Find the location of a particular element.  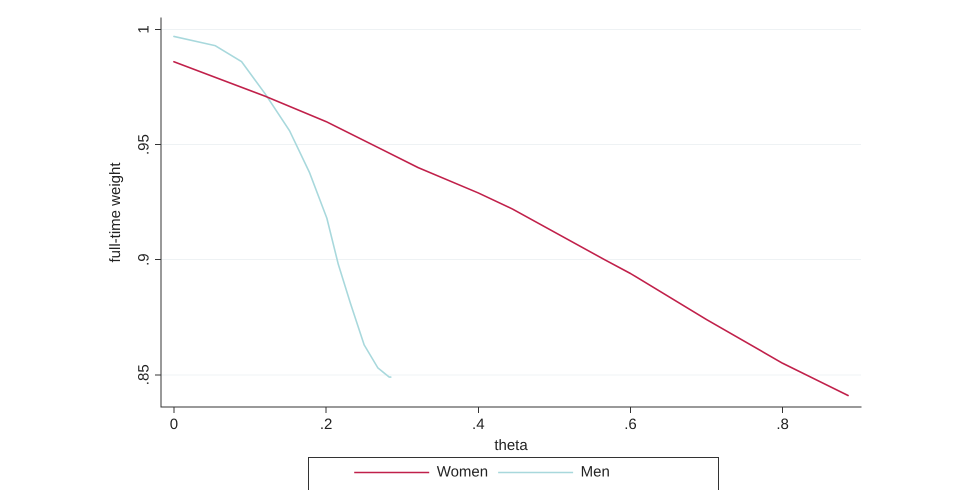

legend-label: Men is located at coordinates (595, 472).